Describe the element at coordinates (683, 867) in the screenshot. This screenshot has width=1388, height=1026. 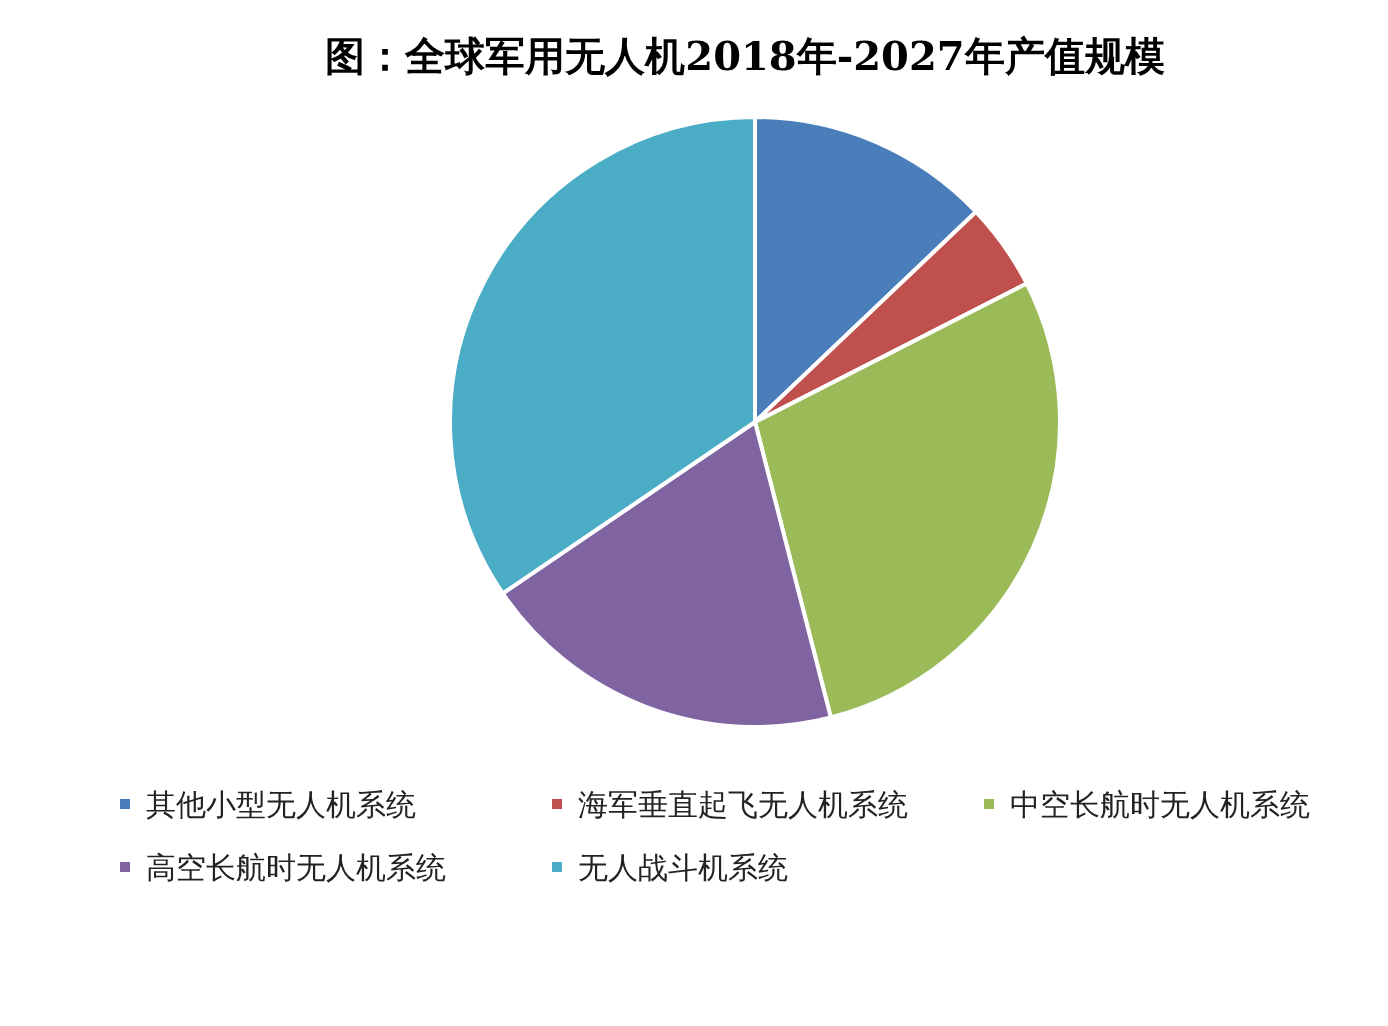
I see `legend-label: 无人战斗机系统` at that location.